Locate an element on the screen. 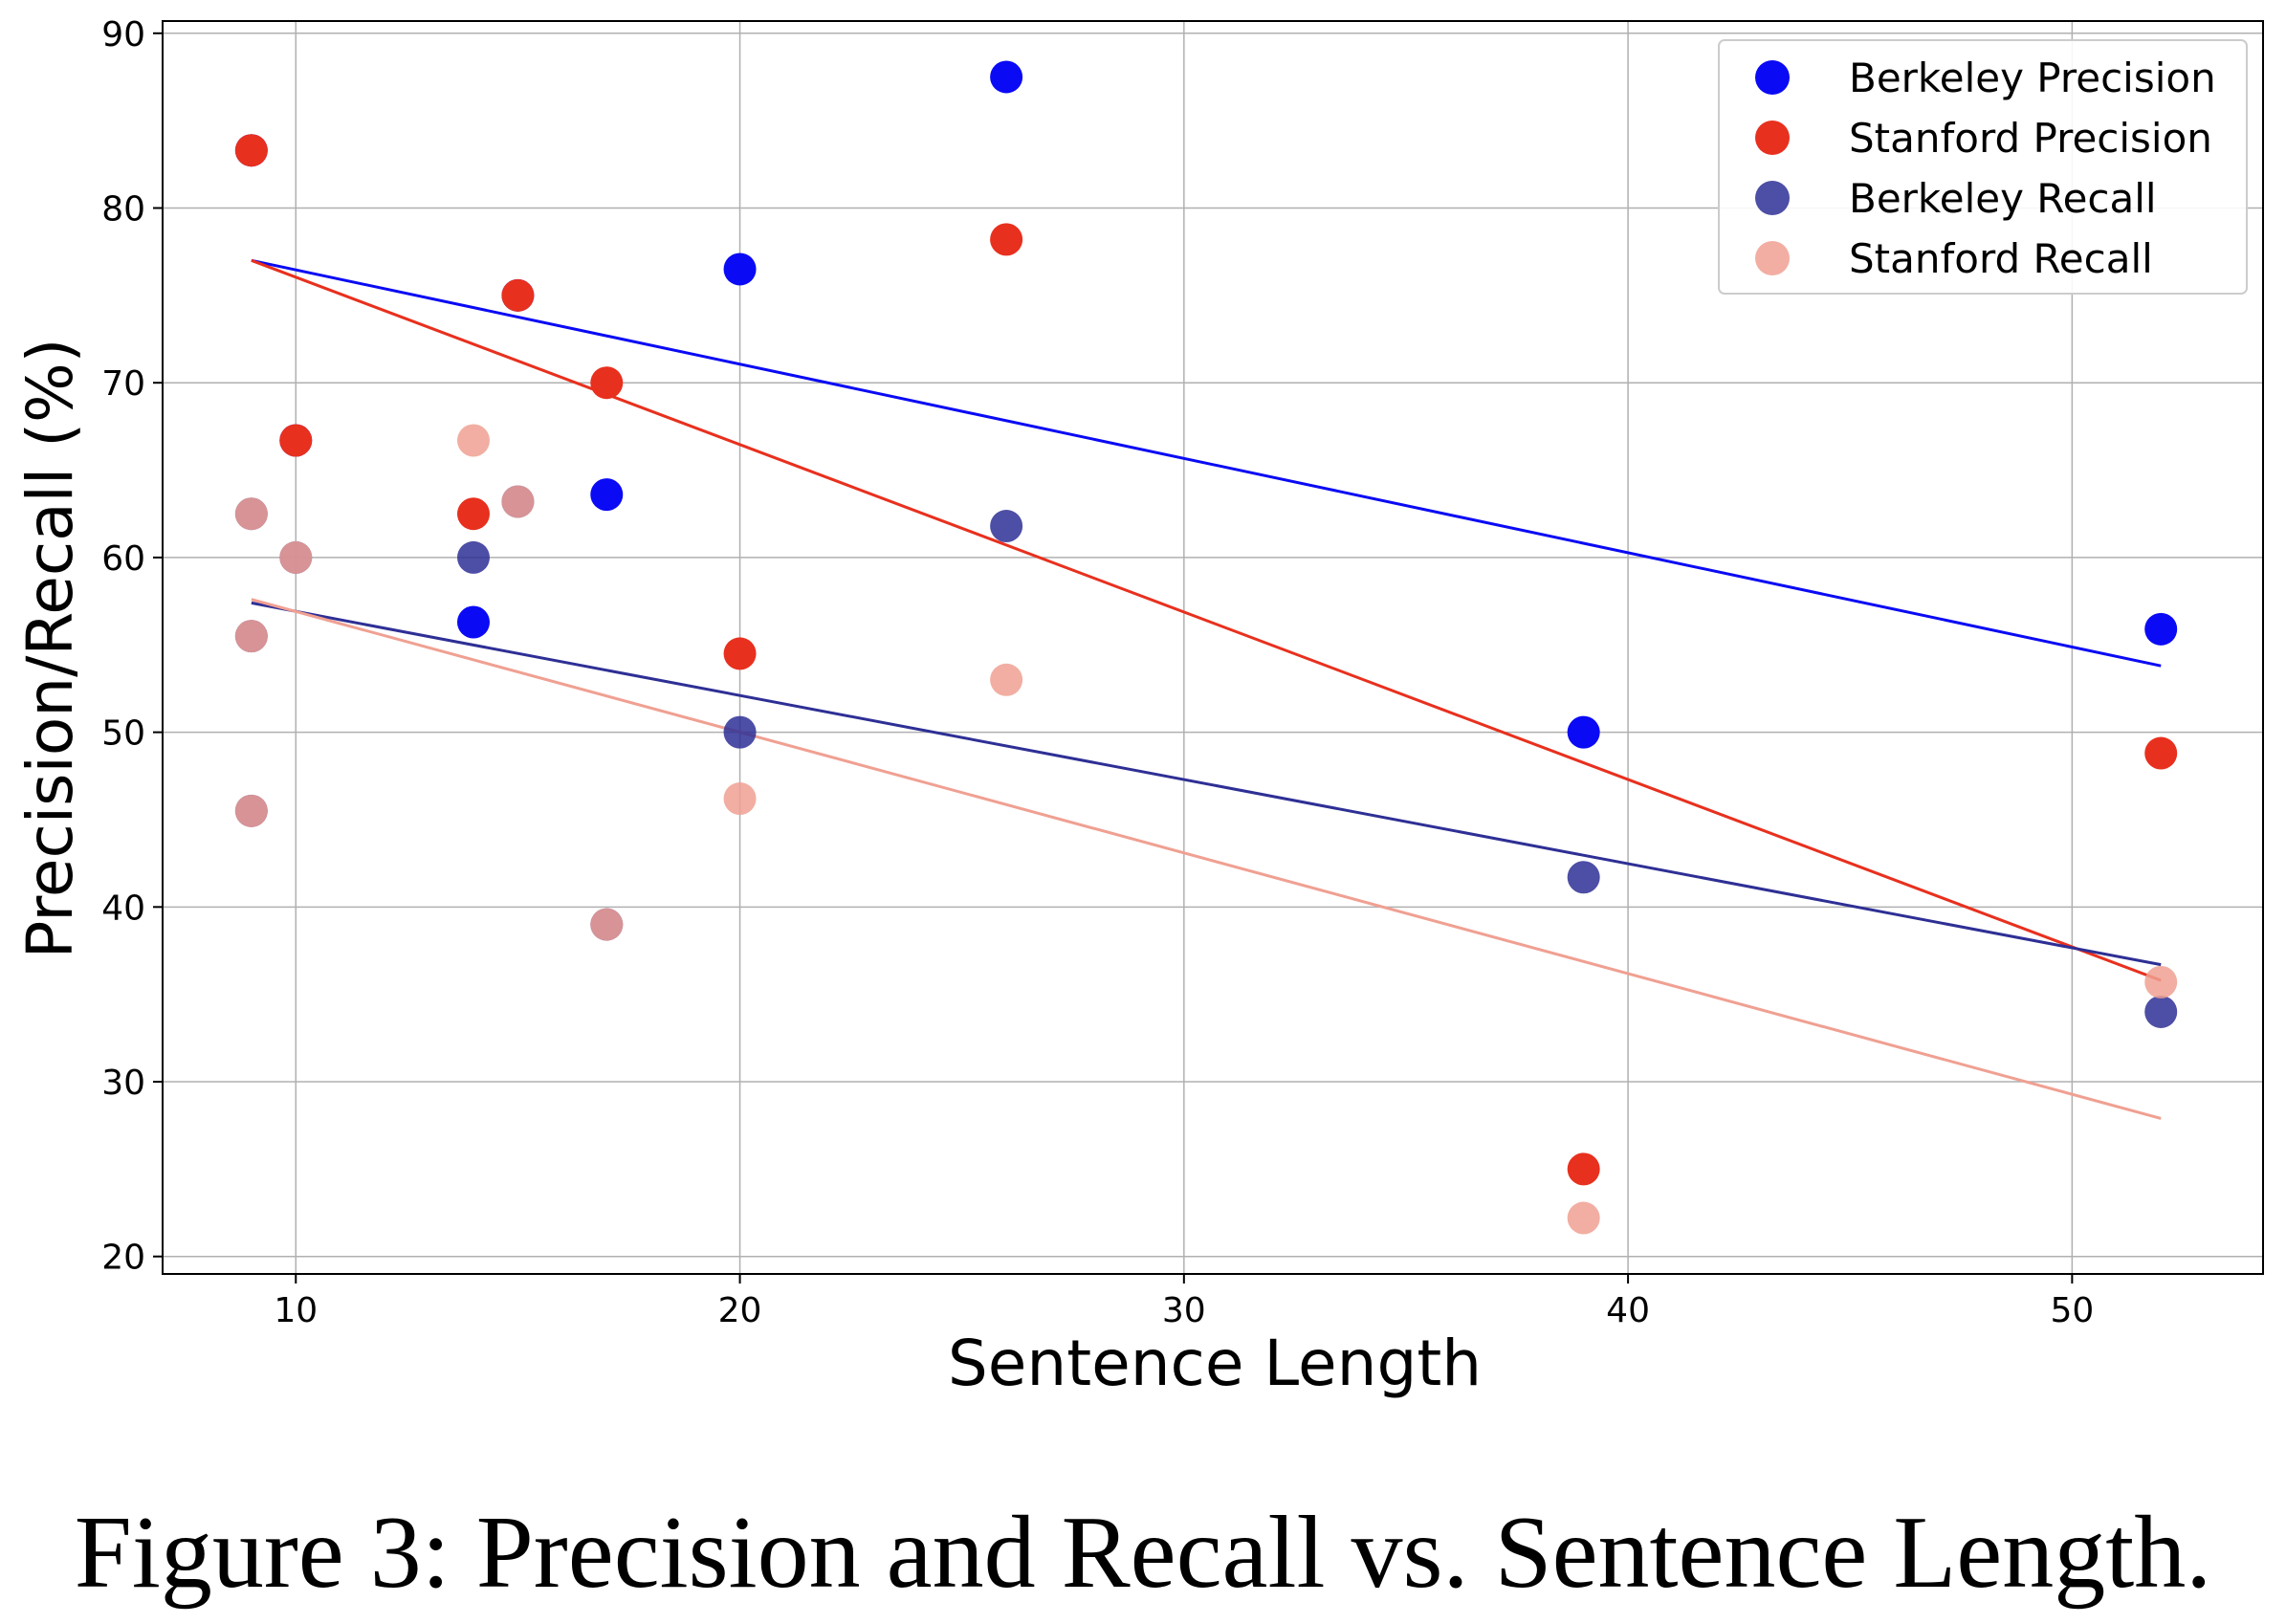 Image resolution: width=2286 pixels, height=1624 pixels. y-axis-ticks: 20 30 40 50 60 70 80 90 is located at coordinates (132, 647).